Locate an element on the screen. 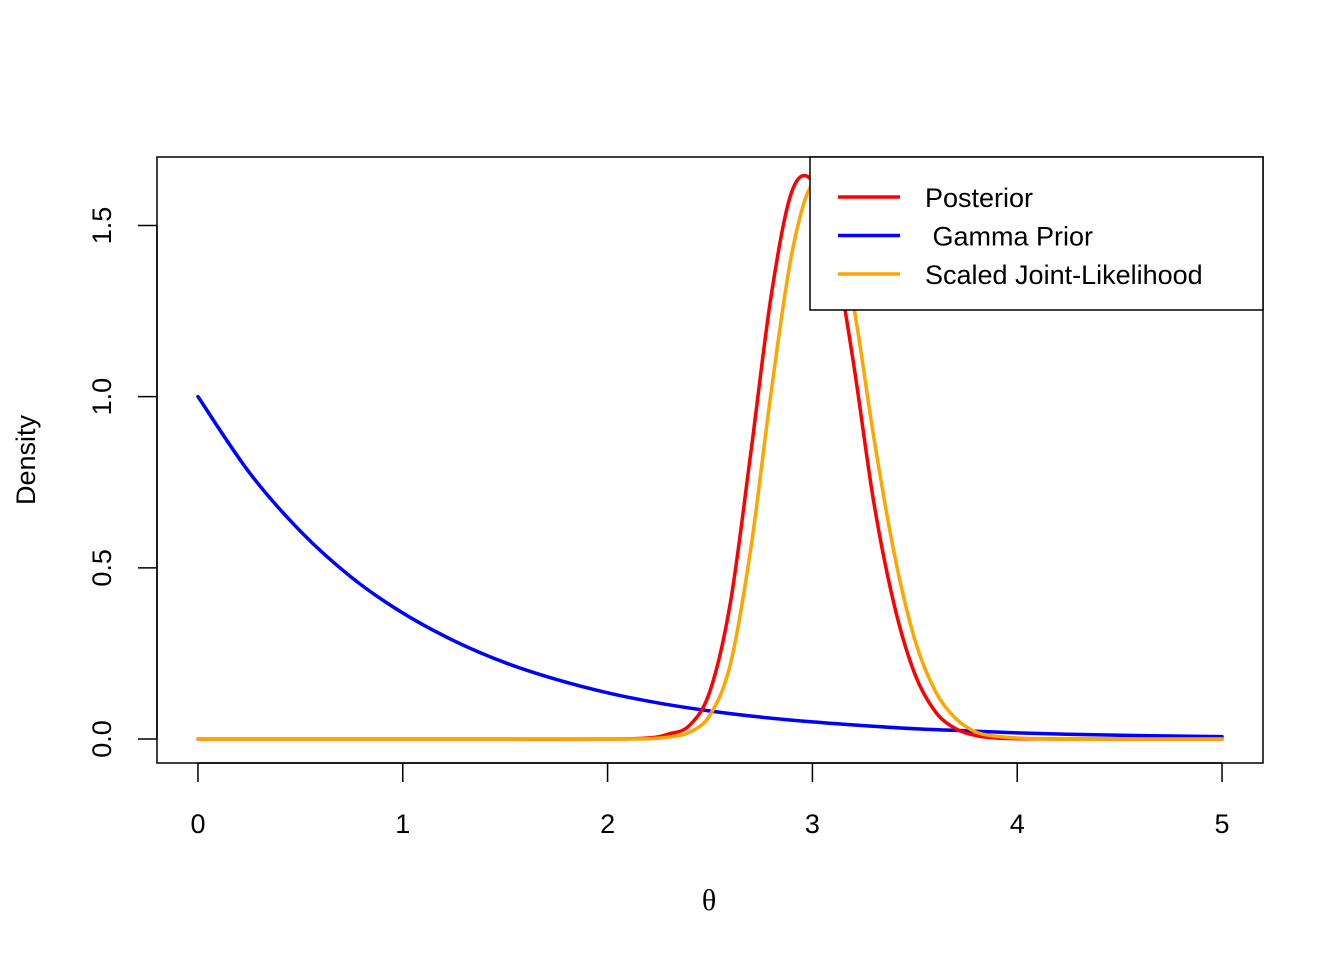 The height and width of the screenshot is (960, 1344). y-tick-label: 1.5 is located at coordinates (102, 226).